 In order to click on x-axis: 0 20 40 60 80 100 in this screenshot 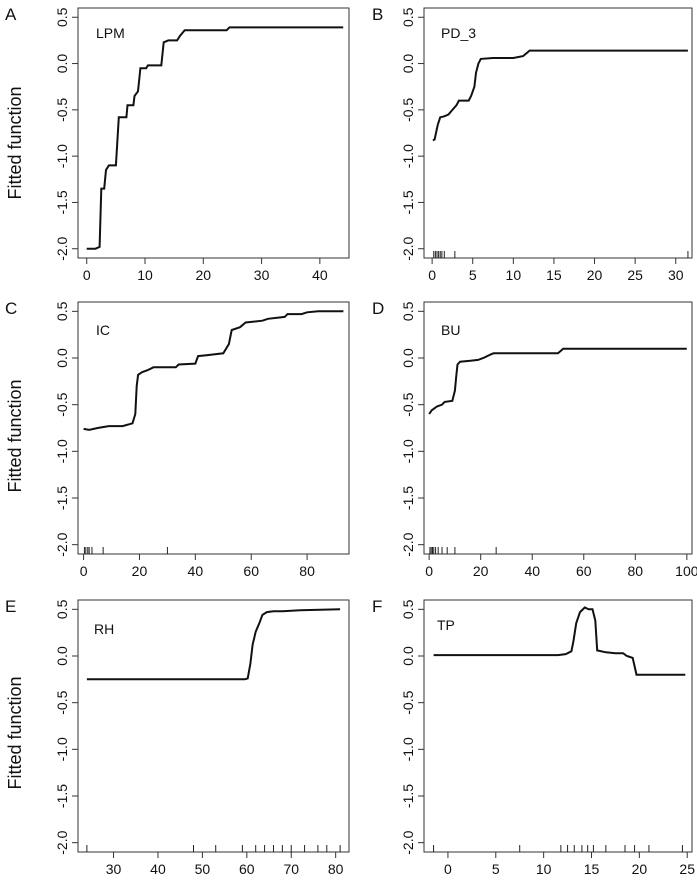, I will do `click(561, 566)`.